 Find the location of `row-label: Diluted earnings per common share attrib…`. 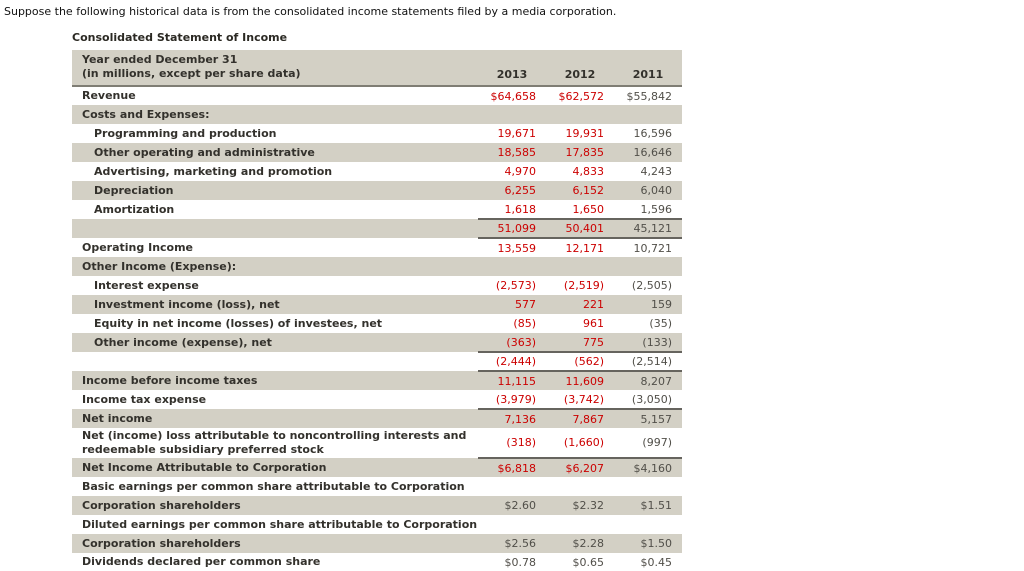

row-label: Diluted earnings per common share attrib… is located at coordinates (280, 524).